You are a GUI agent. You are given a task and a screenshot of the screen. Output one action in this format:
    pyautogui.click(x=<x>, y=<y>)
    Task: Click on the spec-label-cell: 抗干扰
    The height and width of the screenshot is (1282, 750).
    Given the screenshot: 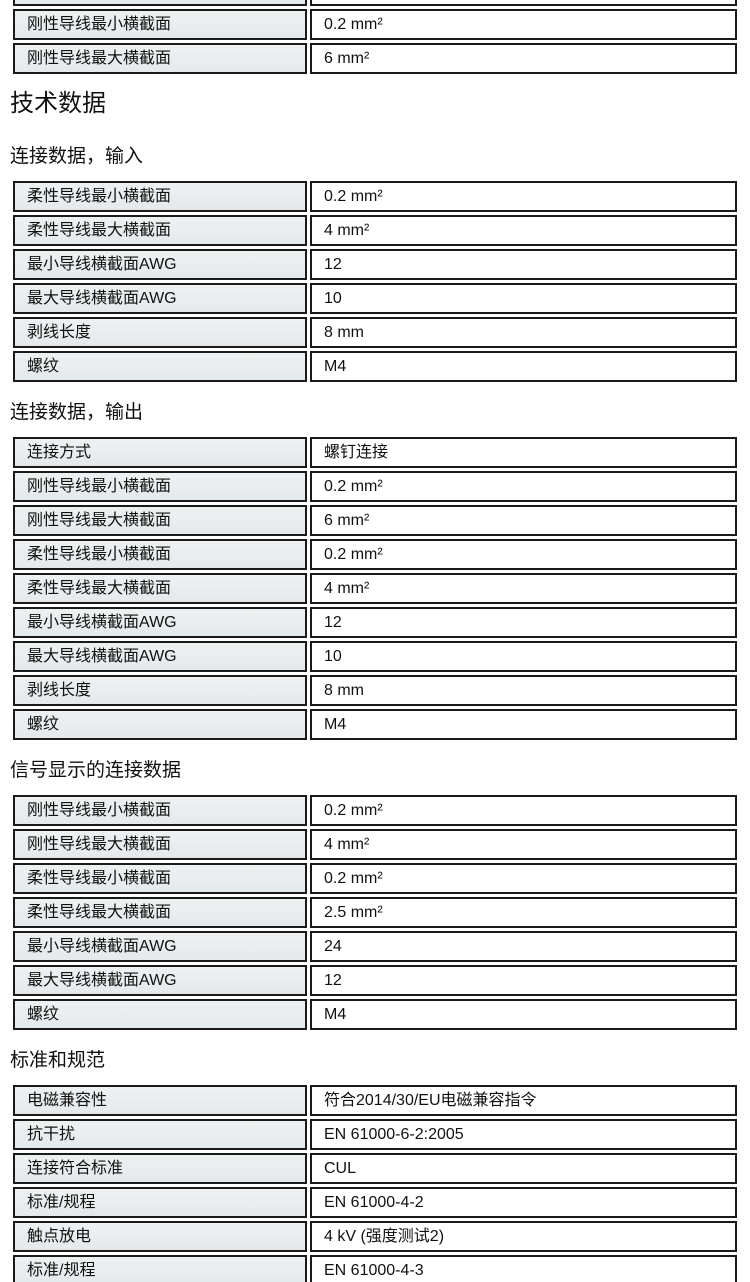 What is the action you would take?
    pyautogui.click(x=160, y=1134)
    